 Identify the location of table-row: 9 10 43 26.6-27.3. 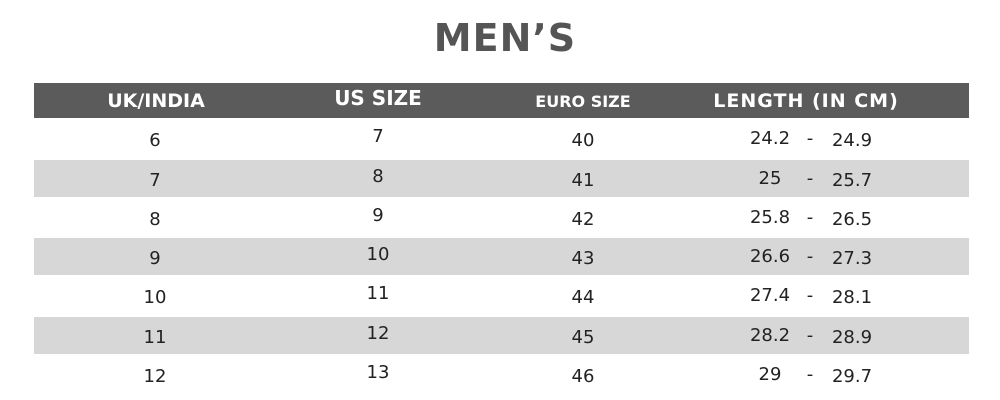
(501, 256).